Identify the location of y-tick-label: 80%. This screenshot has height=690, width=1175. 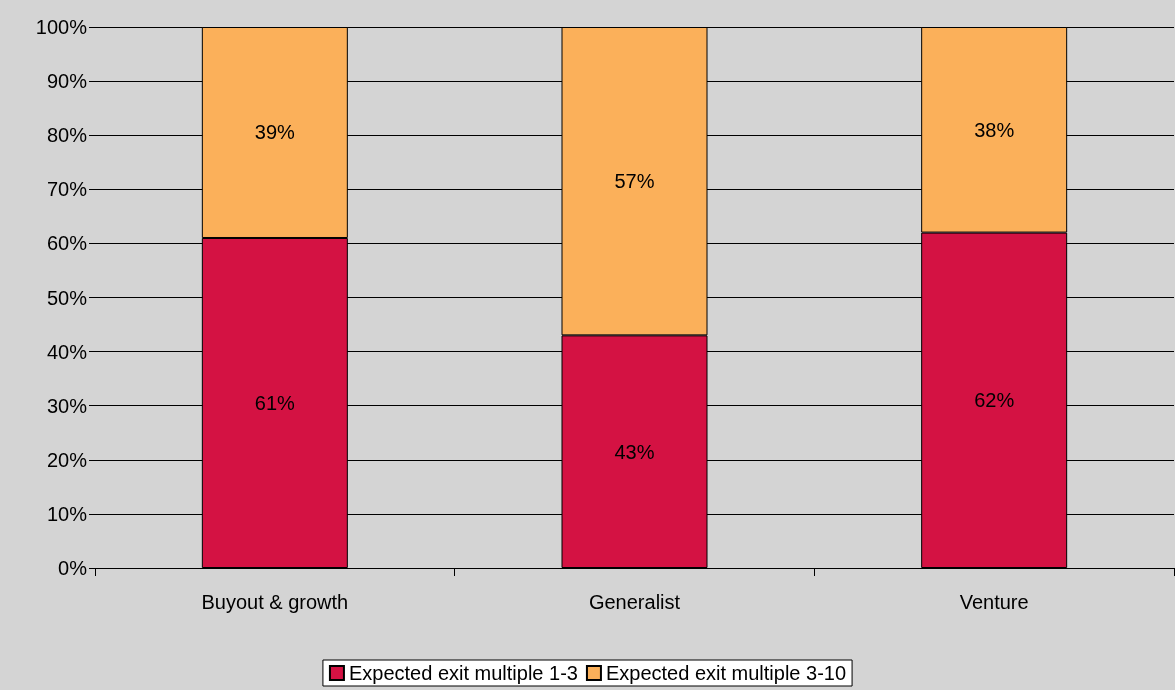
(67, 135).